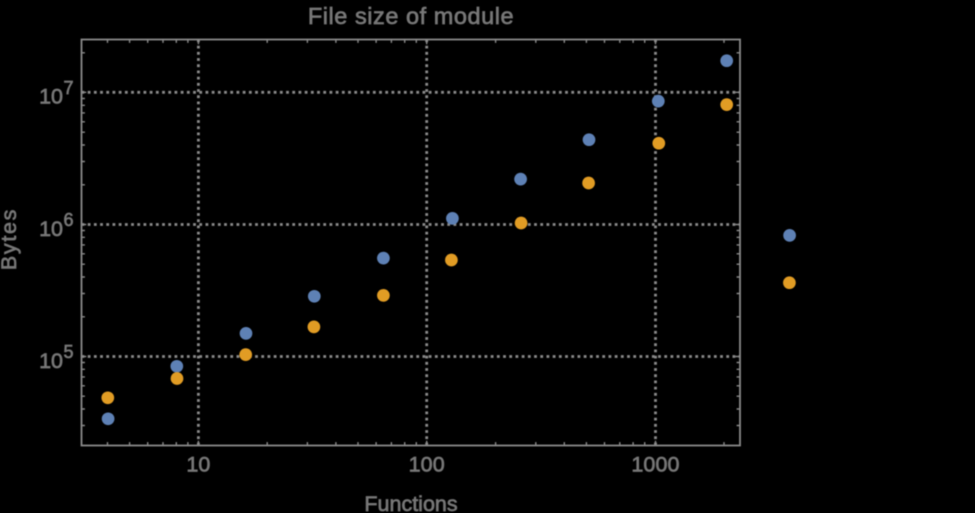  I want to click on svg-text: 6, so click(69, 220).